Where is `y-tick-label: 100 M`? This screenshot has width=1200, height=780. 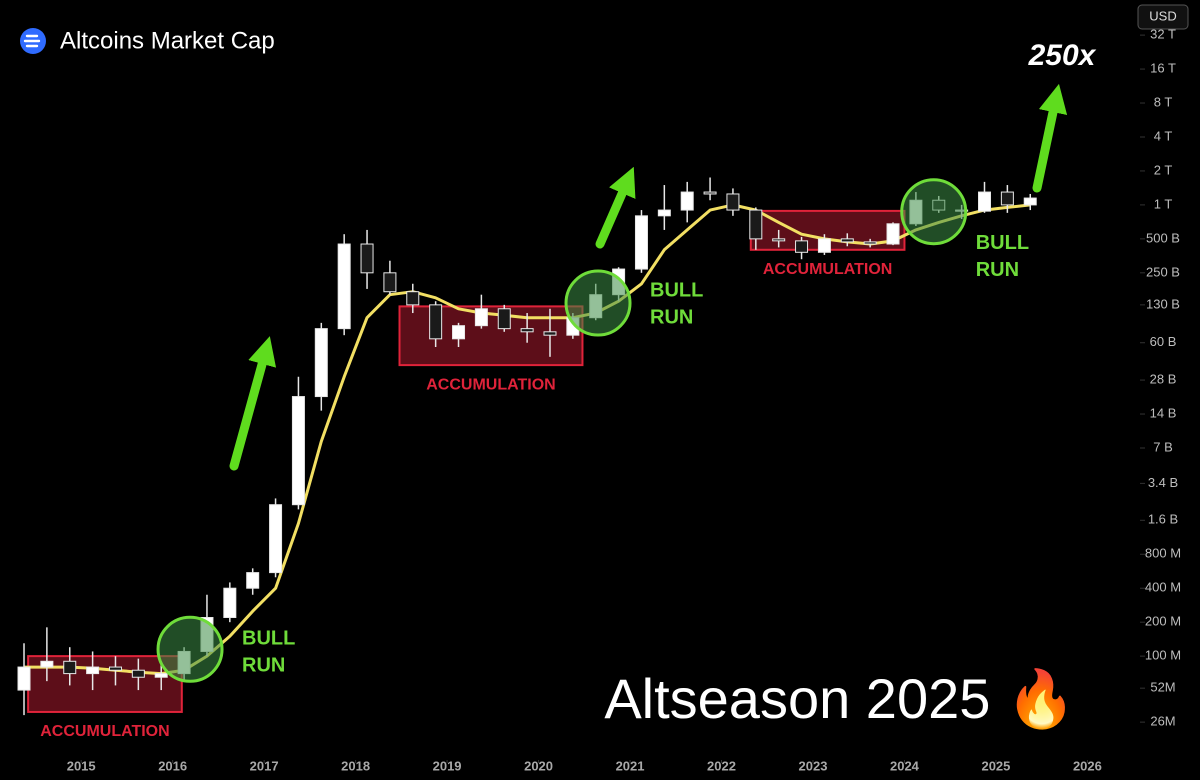 y-tick-label: 100 M is located at coordinates (1163, 655).